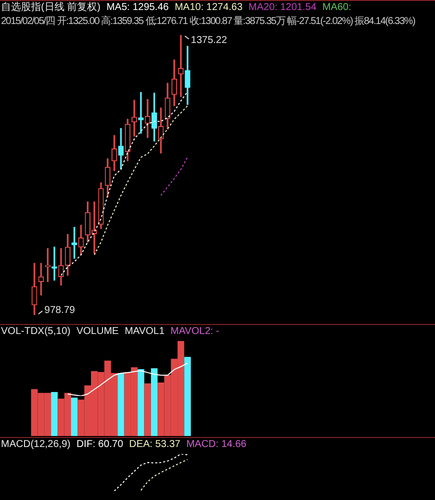 This screenshot has width=435, height=500. I want to click on text: MAVOL2: -, so click(195, 332).